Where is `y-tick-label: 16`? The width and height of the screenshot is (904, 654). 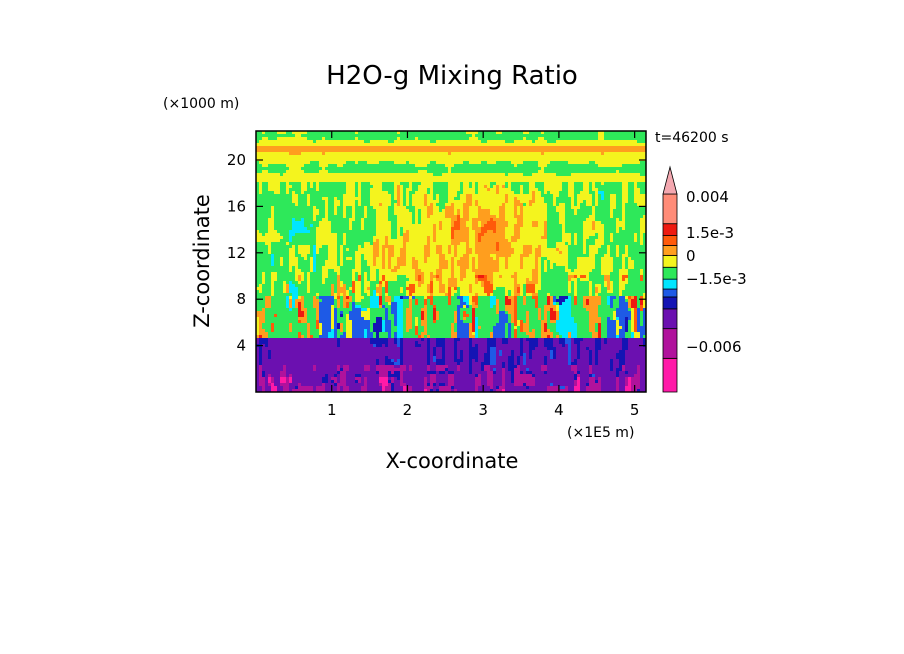
y-tick-label: 16 is located at coordinates (236, 206).